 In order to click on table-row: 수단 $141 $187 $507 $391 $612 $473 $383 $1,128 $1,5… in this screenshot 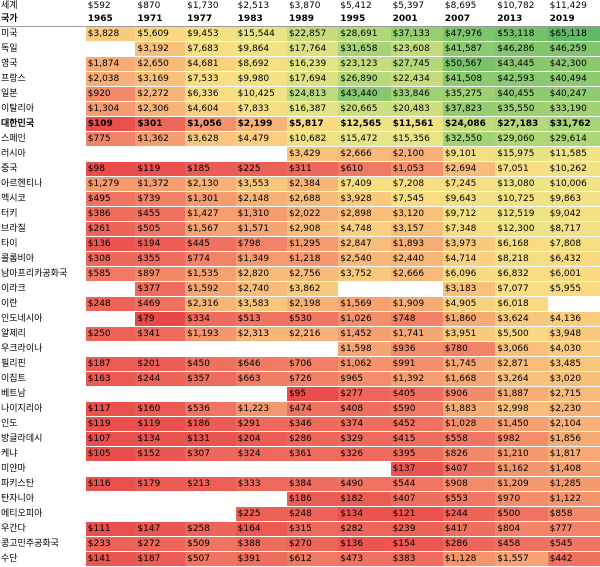, I will do `click(300, 559)`.